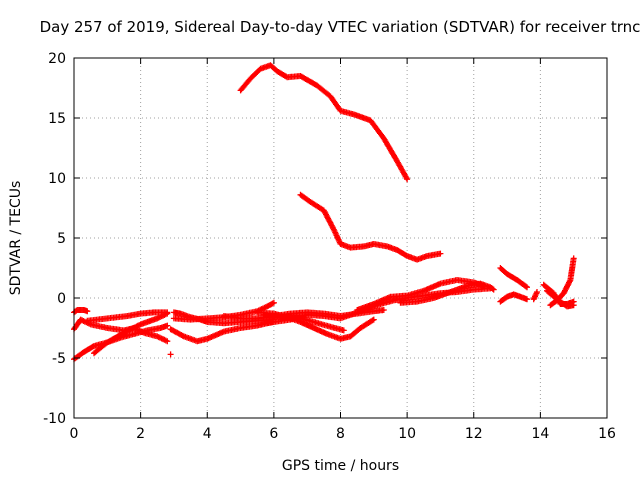 This screenshot has width=640, height=480. What do you see at coordinates (447, 293) in the screenshot?
I see `series-arc-o` at bounding box center [447, 293].